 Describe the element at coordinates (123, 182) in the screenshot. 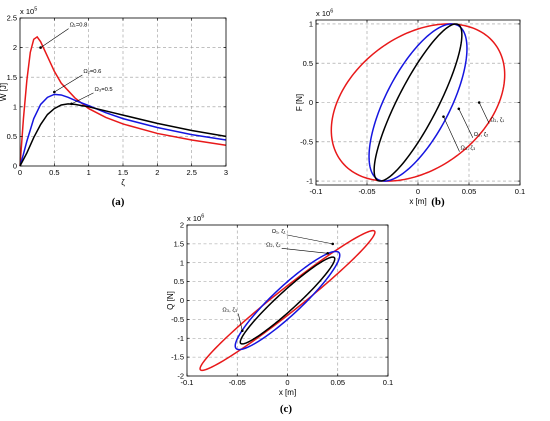

I see `x-axis-label: ζ` at that location.